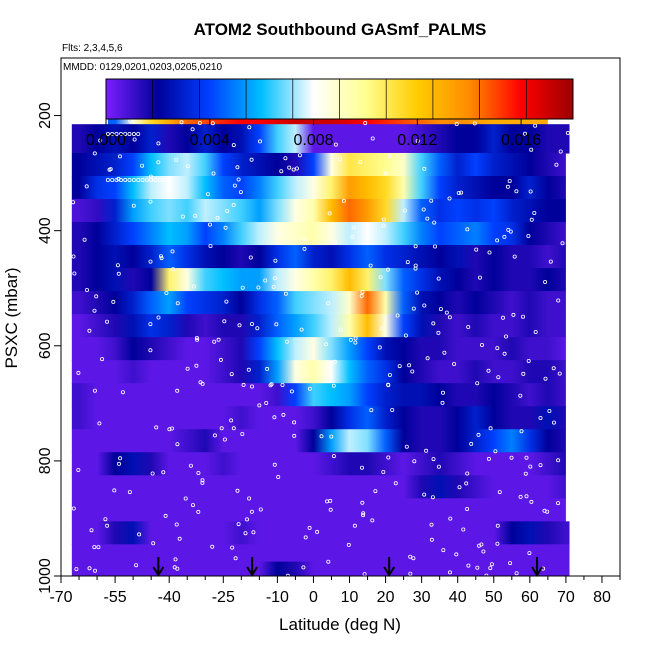 The width and height of the screenshot is (650, 650). What do you see at coordinates (602, 597) in the screenshot?
I see `x-tick-label: 80` at bounding box center [602, 597].